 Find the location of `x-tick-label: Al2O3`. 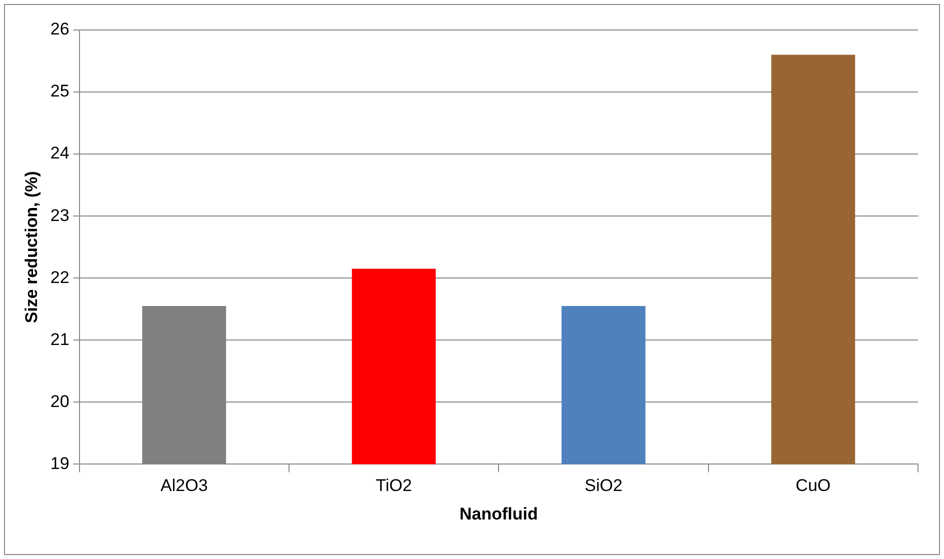

x-tick-label: Al2O3 is located at coordinates (184, 486).